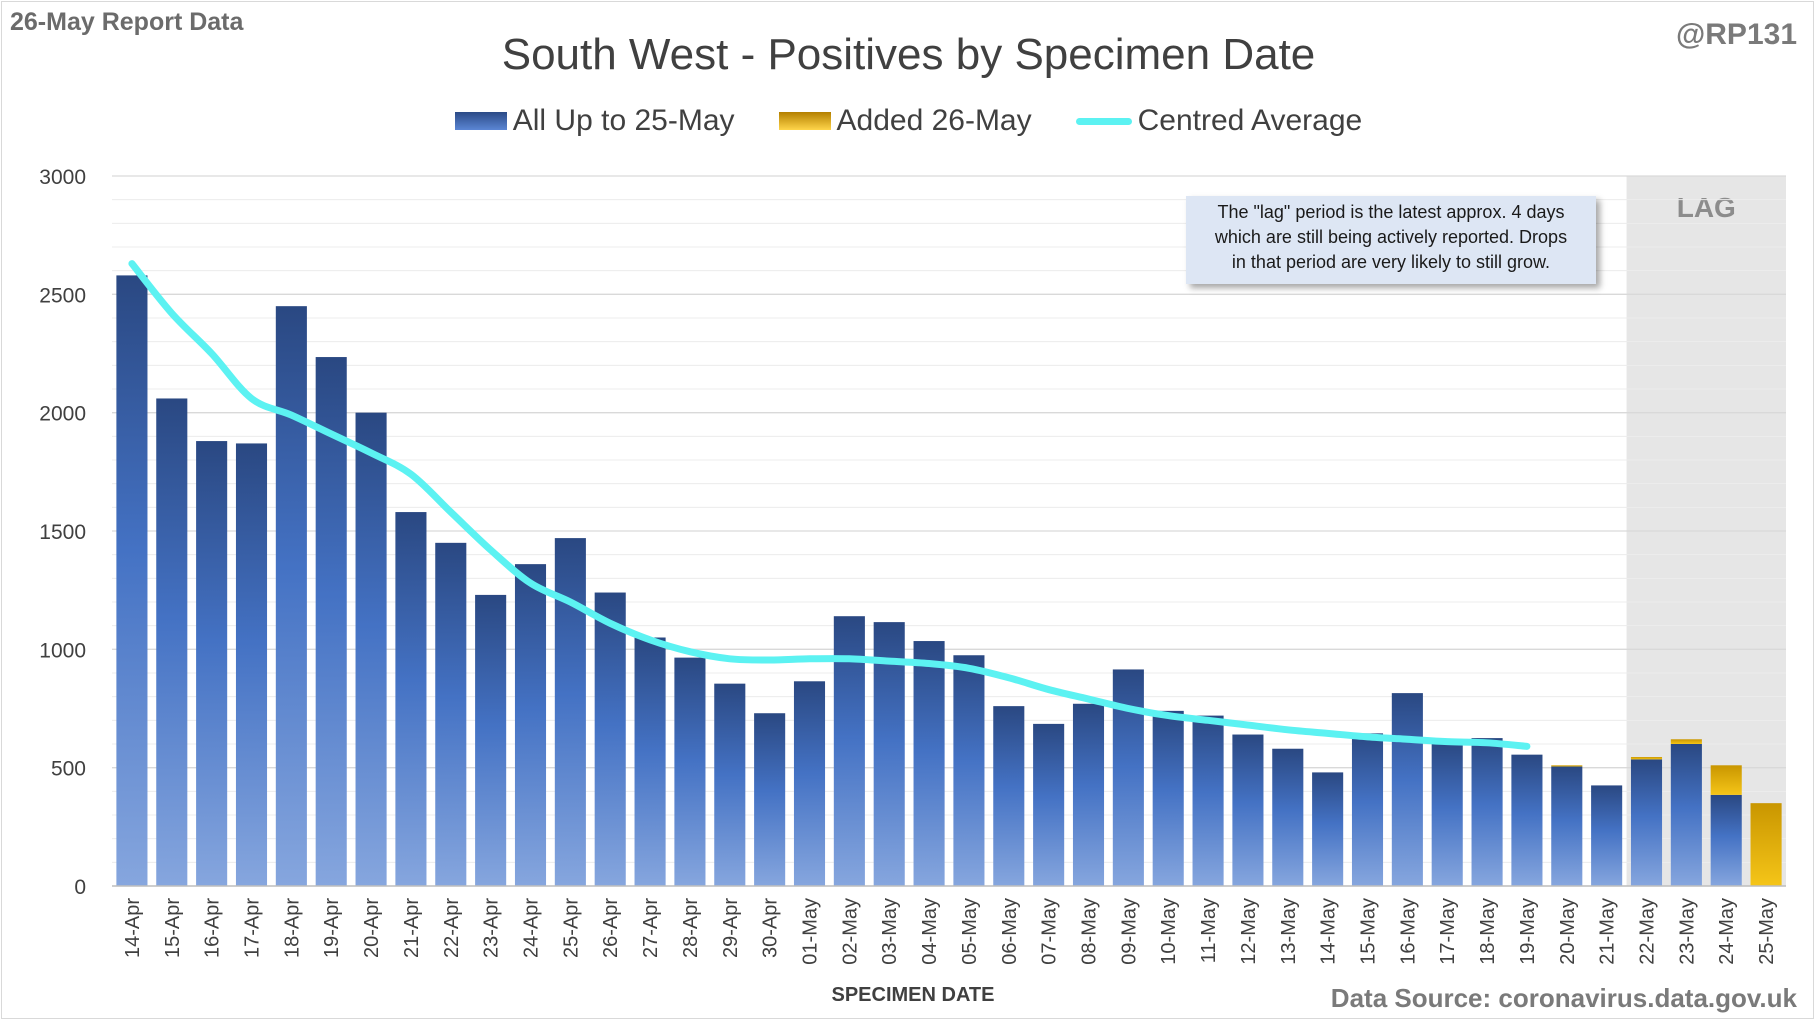 This screenshot has width=1817, height=1022. What do you see at coordinates (1448, 931) in the screenshot?
I see `x-tick-label: 17-May` at bounding box center [1448, 931].